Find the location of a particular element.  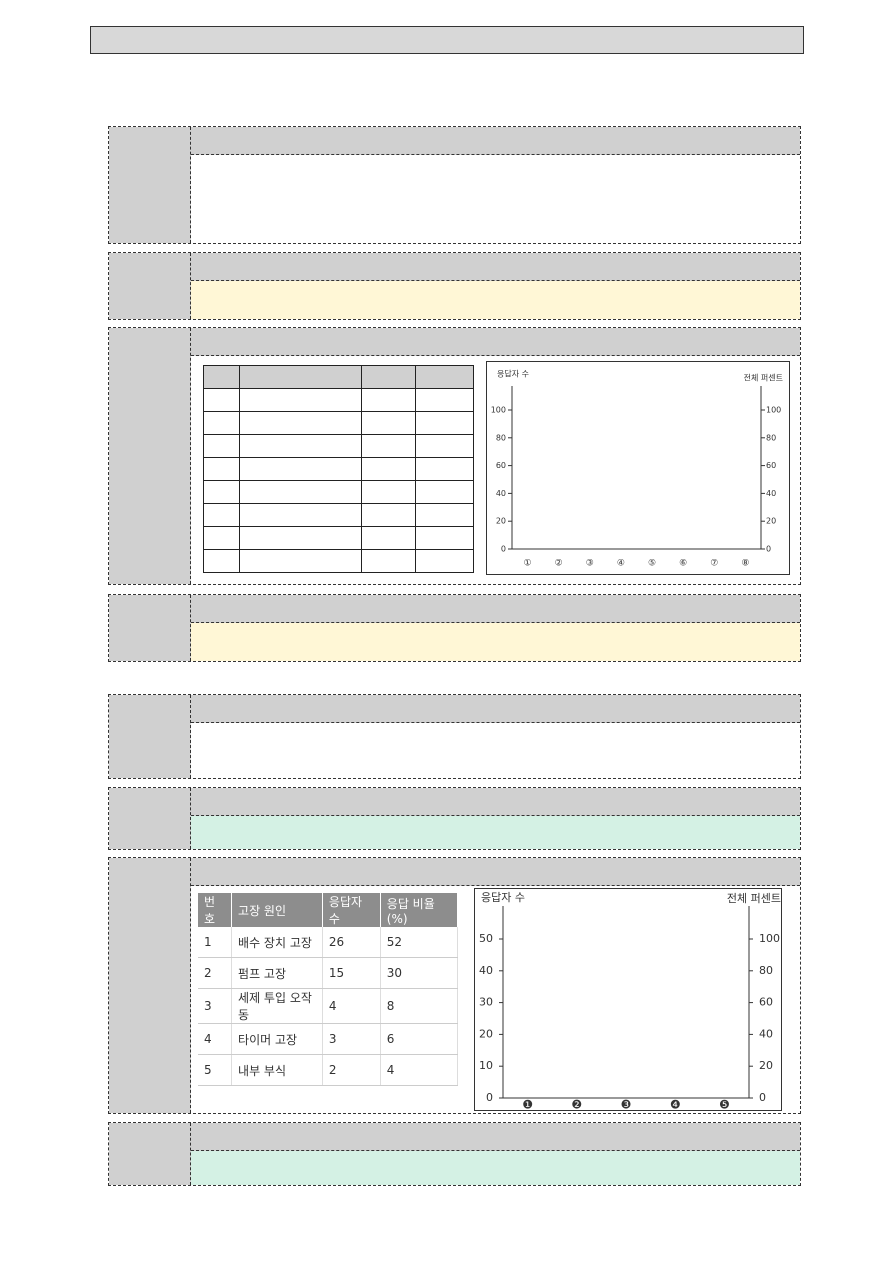

y-tick-label: 10 is located at coordinates (486, 1065).